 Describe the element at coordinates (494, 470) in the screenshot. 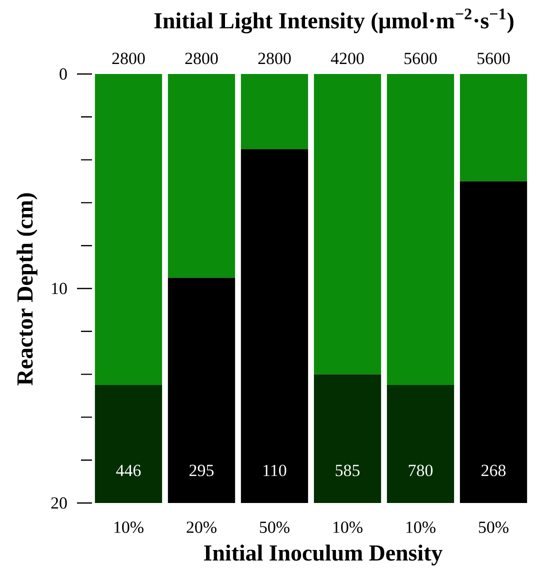

I see `annotation: 268` at that location.